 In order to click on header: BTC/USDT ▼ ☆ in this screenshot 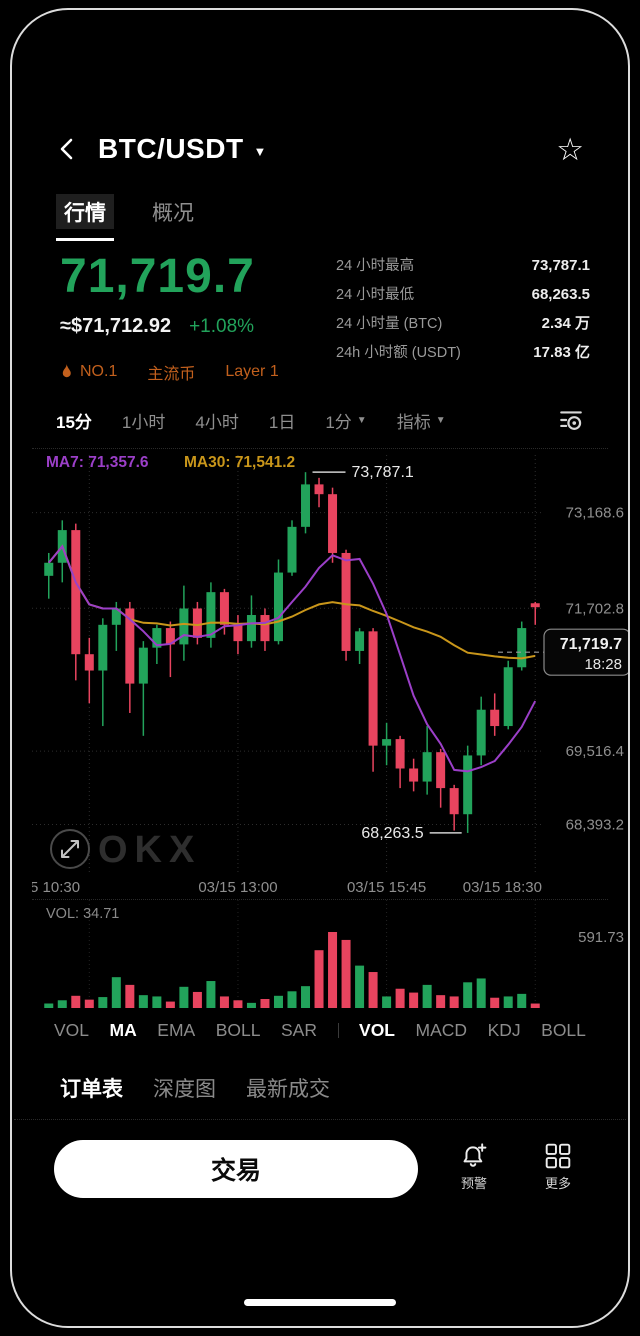, I will do `click(320, 149)`.